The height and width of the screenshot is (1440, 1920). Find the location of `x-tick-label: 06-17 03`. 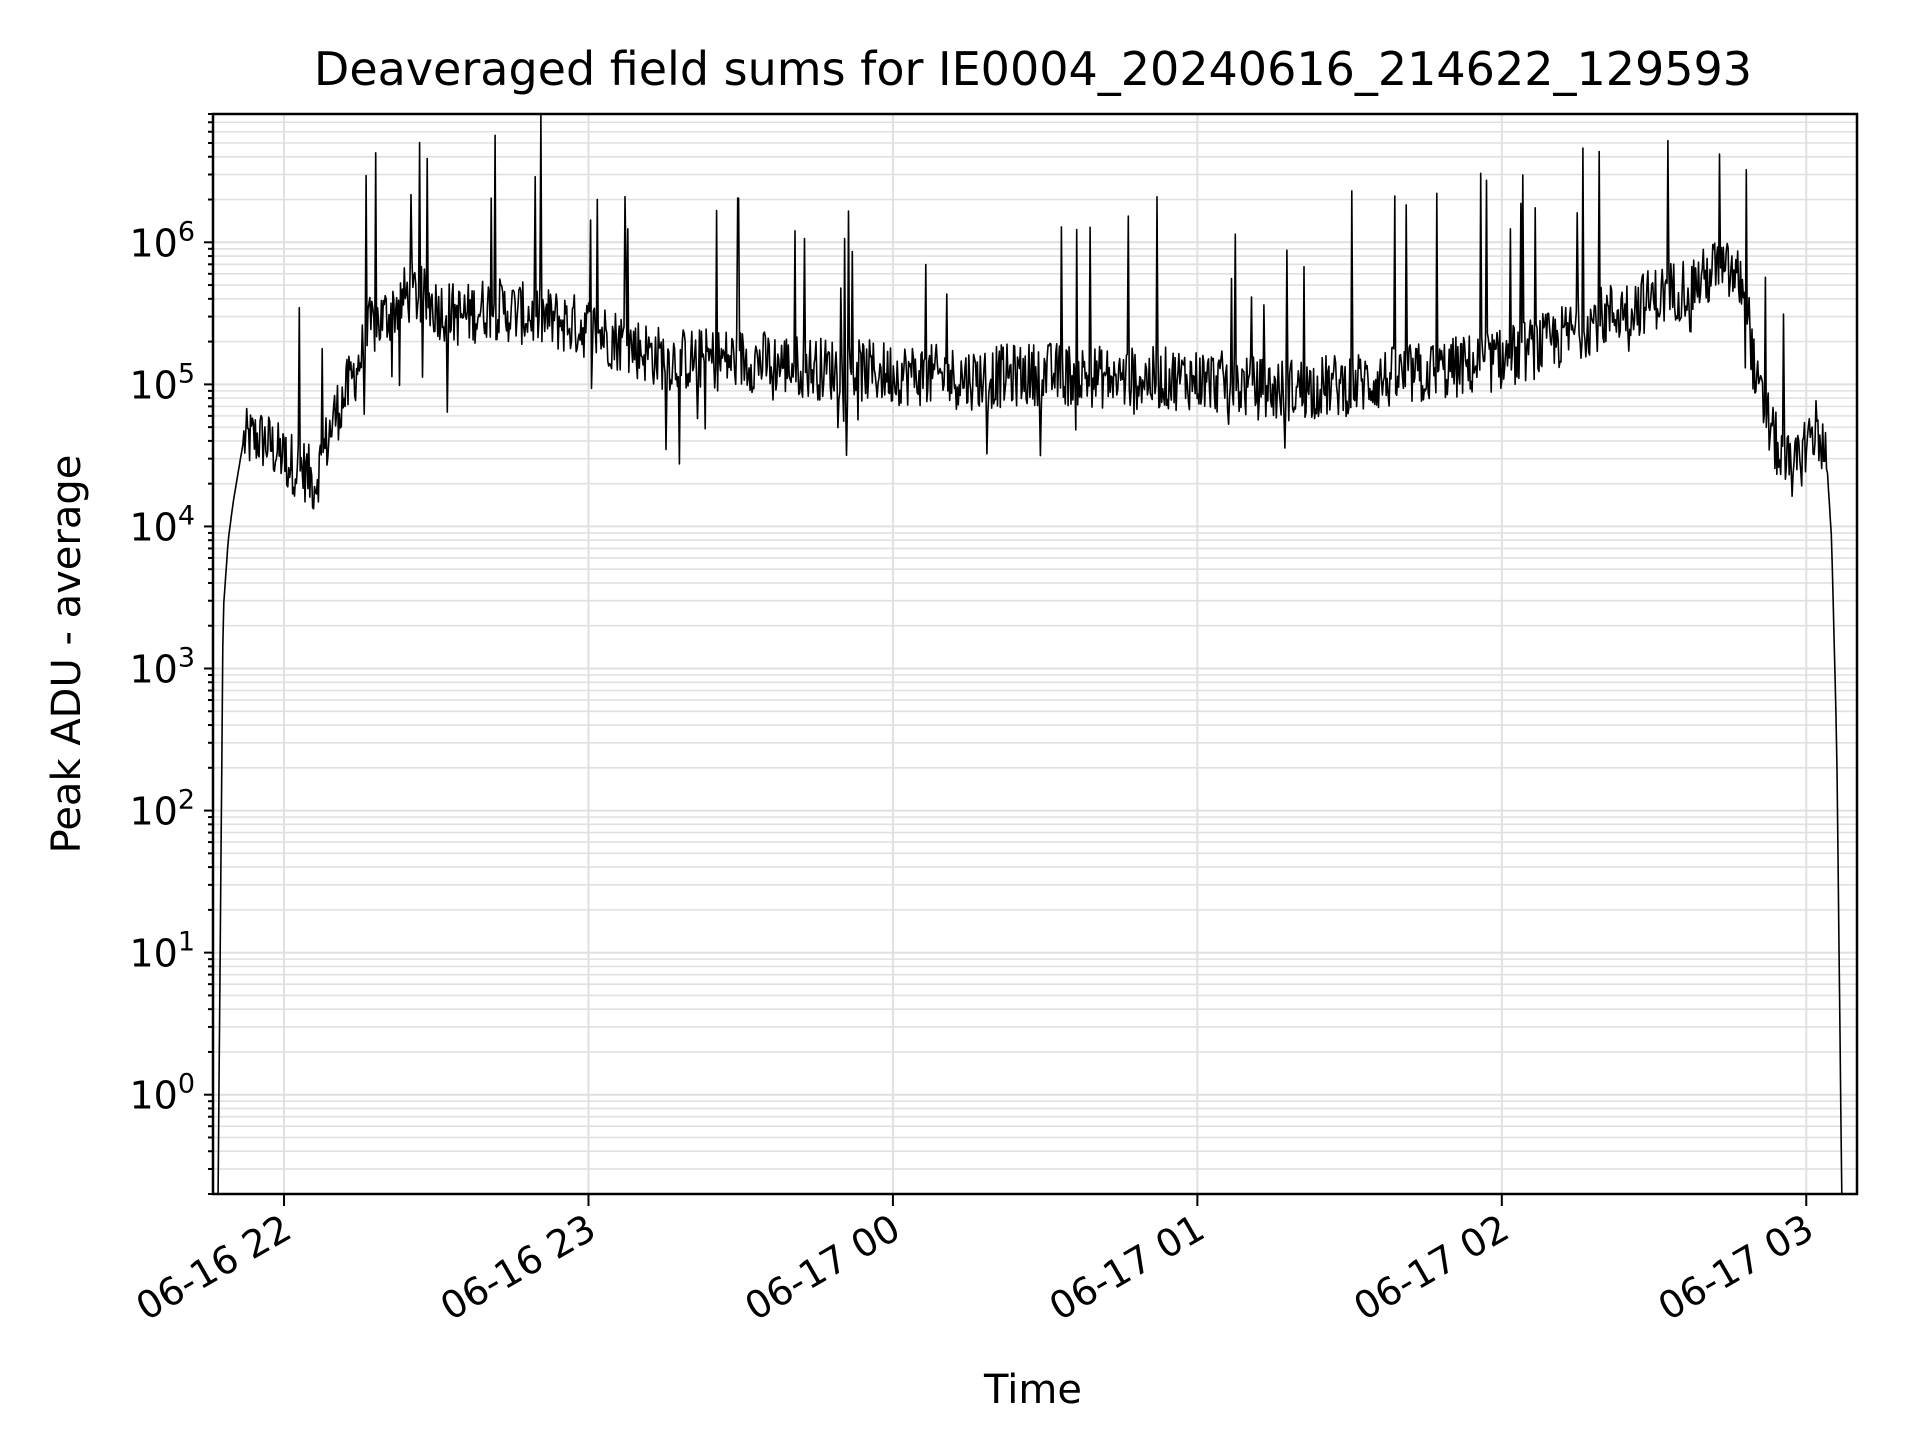

x-tick-label: 06-17 03 is located at coordinates (1736, 1268).